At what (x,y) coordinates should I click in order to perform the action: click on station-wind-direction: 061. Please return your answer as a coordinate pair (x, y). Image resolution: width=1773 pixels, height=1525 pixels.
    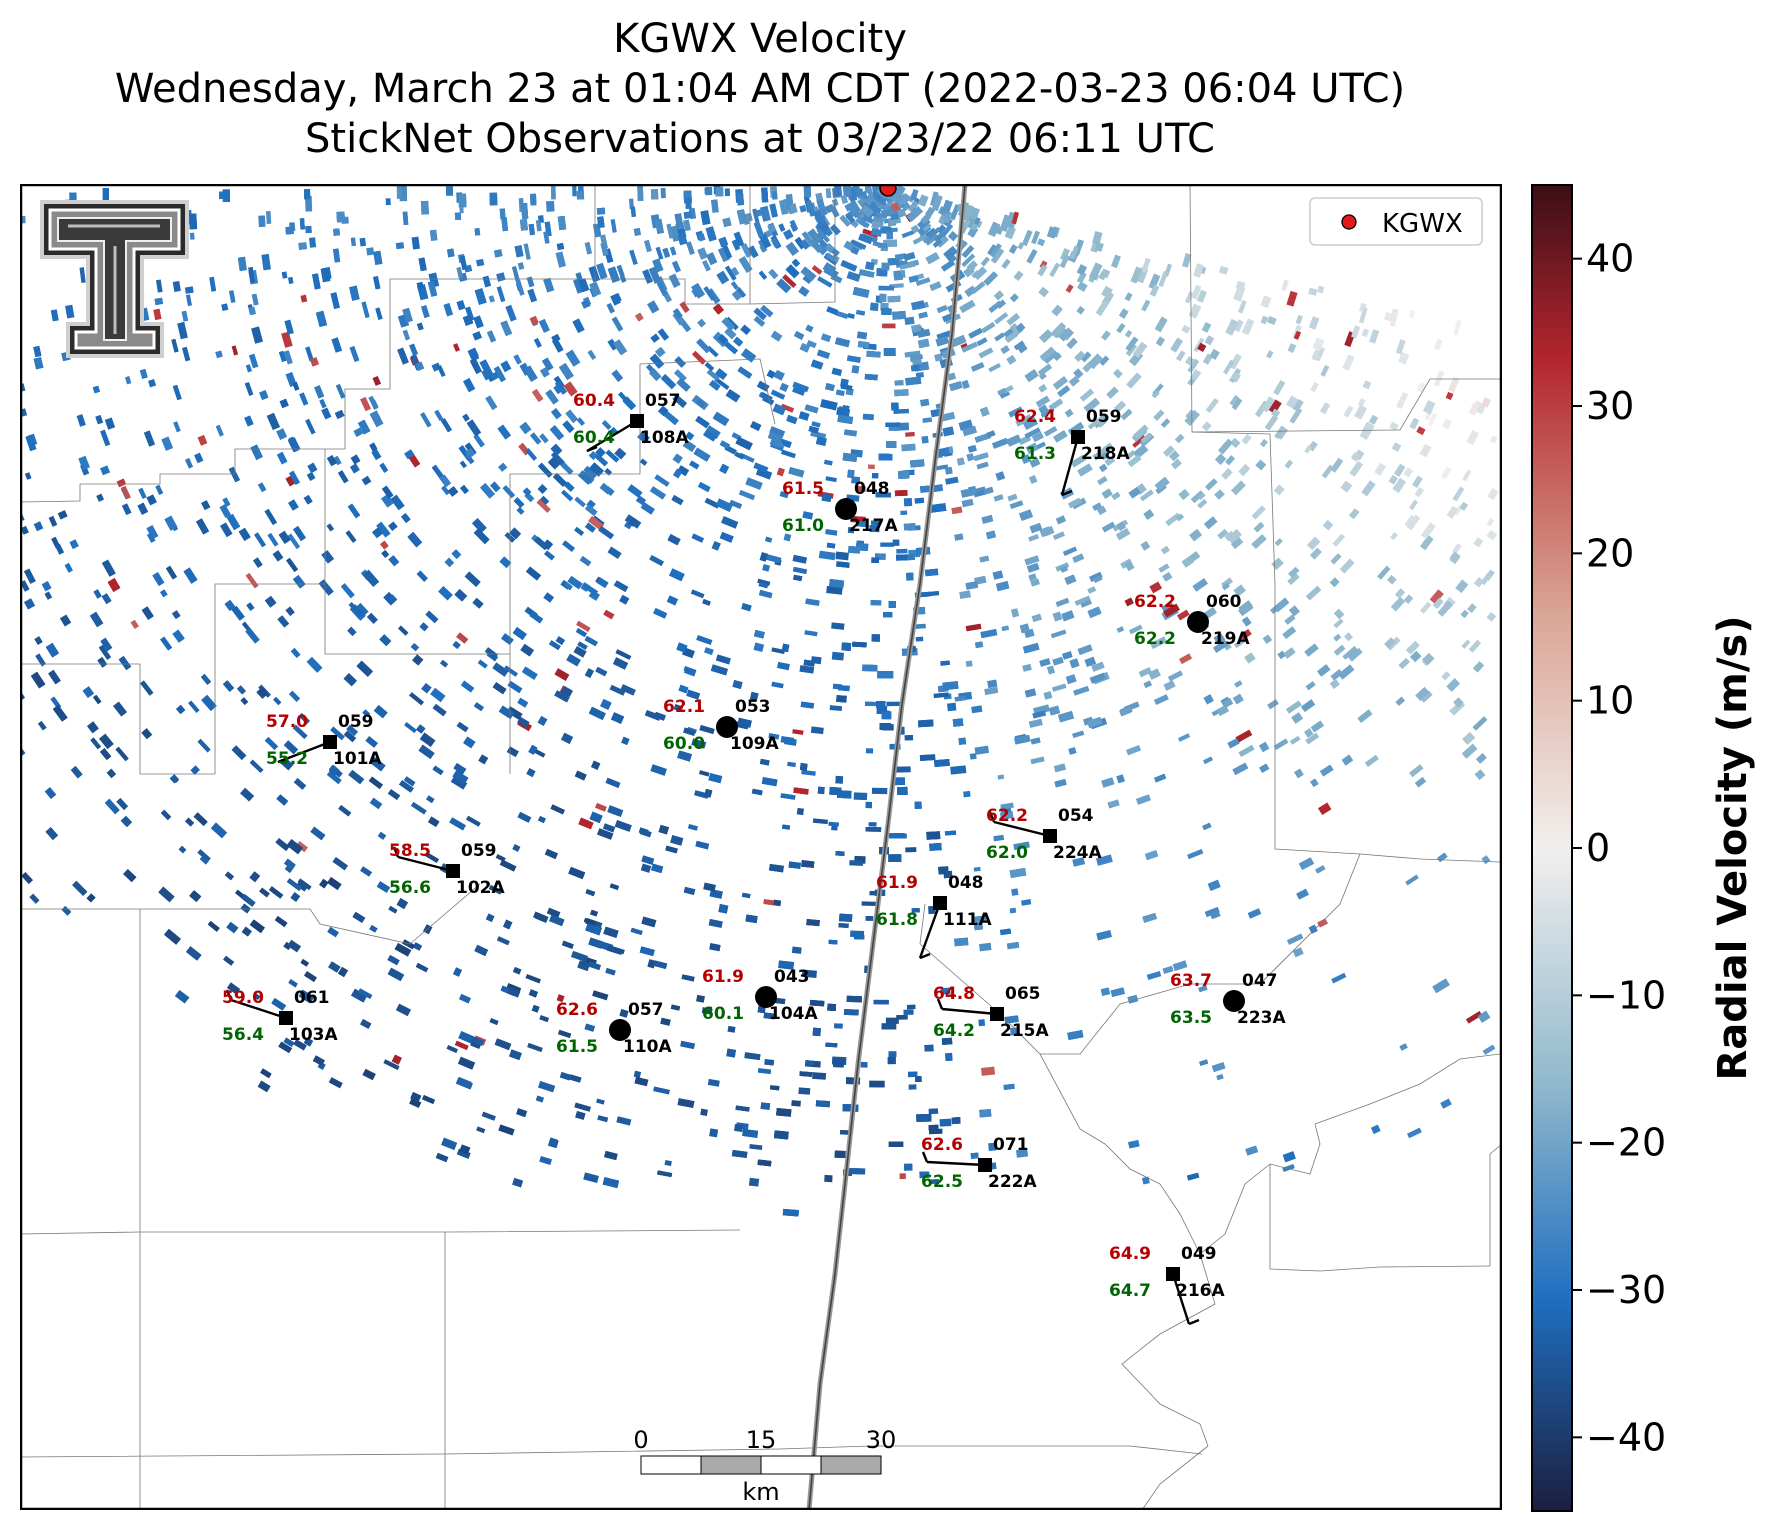
    Looking at the image, I should click on (312, 998).